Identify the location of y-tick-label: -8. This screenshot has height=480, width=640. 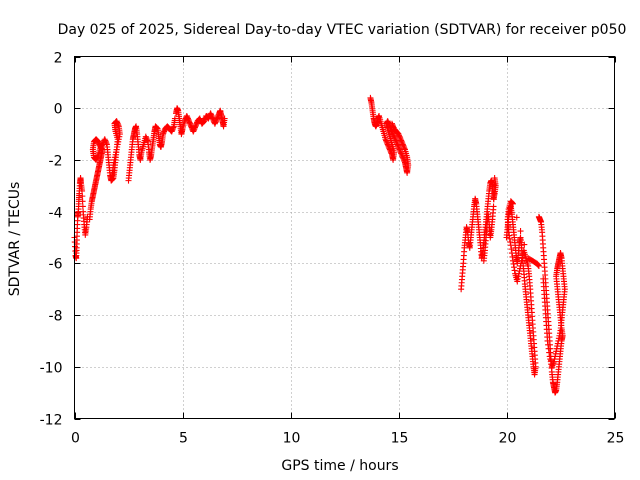
(56, 317).